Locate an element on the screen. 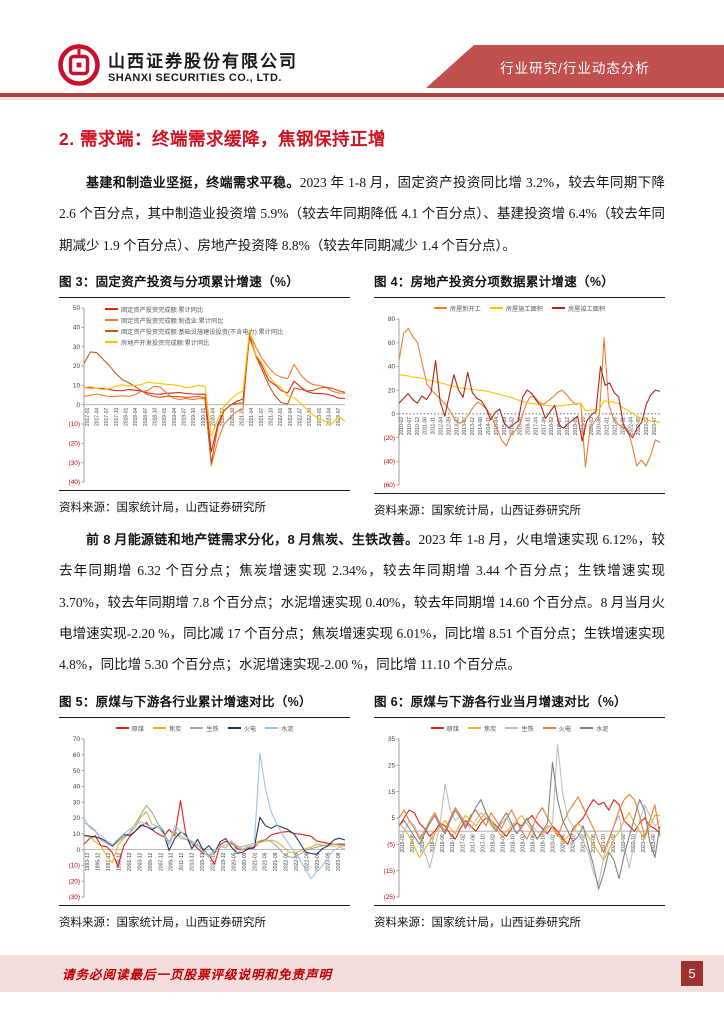 This screenshot has height=1024, width=724. figure-4-legend: 房屋新开工 房屋施工面积 房屋竣工面积 is located at coordinates (519, 307).